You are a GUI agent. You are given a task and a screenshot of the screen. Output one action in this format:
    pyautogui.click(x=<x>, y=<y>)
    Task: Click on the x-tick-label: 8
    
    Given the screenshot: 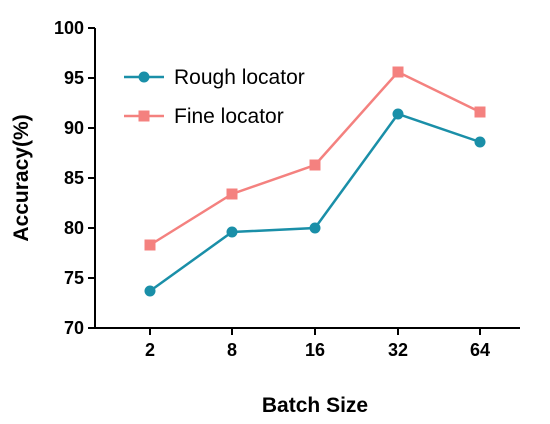 What is the action you would take?
    pyautogui.click(x=232, y=350)
    